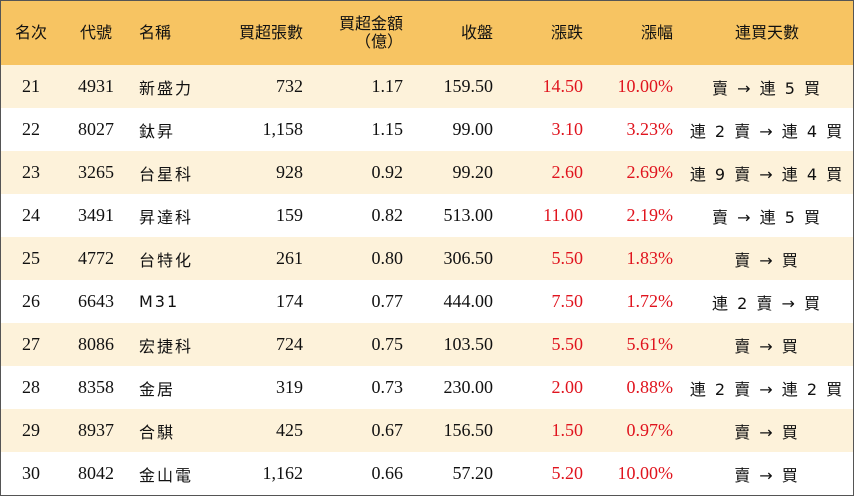 The image size is (854, 496). What do you see at coordinates (387, 301) in the screenshot?
I see `table-cell: 0.77` at bounding box center [387, 301].